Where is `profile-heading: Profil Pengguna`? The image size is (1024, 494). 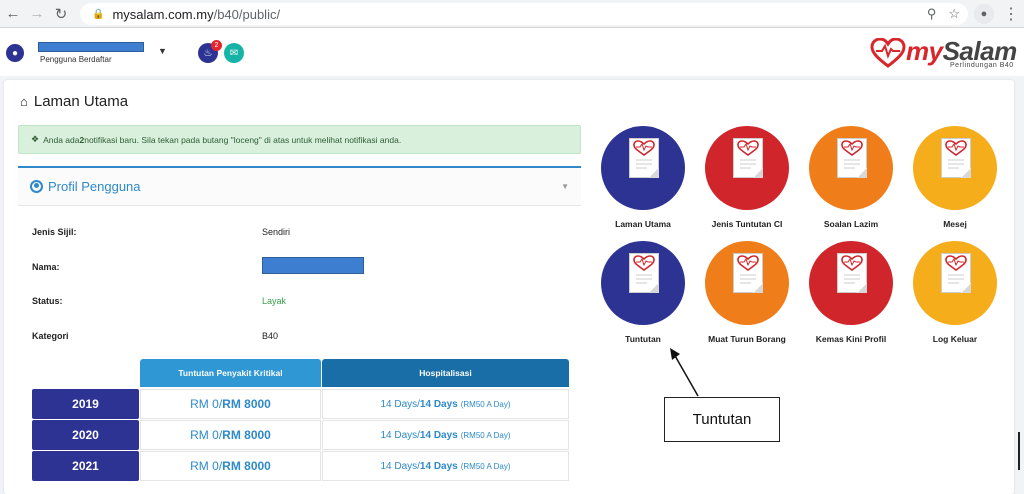 profile-heading: Profil Pengguna is located at coordinates (94, 186).